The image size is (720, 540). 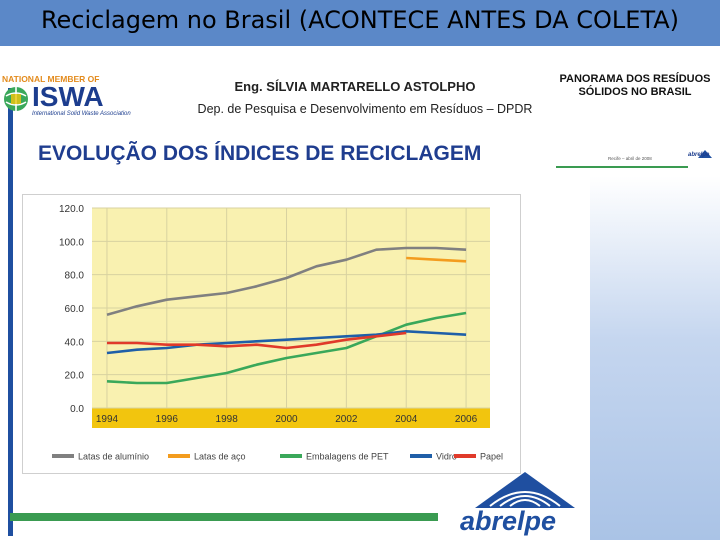 What do you see at coordinates (167, 419) in the screenshot?
I see `x-tick-label: 1996` at bounding box center [167, 419].